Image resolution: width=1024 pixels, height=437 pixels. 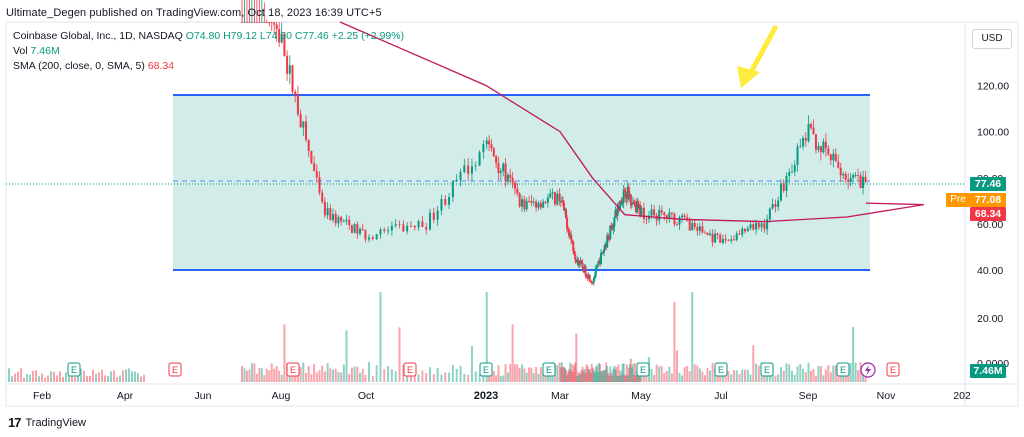 I want to click on time-tick-label: Jun, so click(x=203, y=396).